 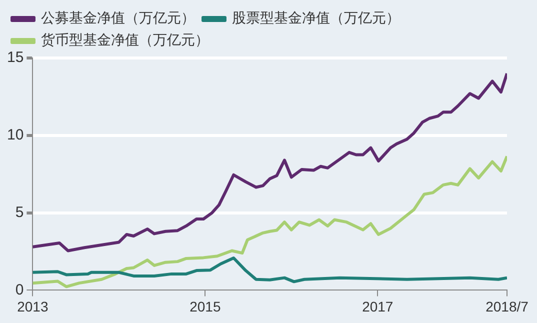 What do you see at coordinates (507, 306) in the screenshot?
I see `x-tick-label: 2018/7` at bounding box center [507, 306].